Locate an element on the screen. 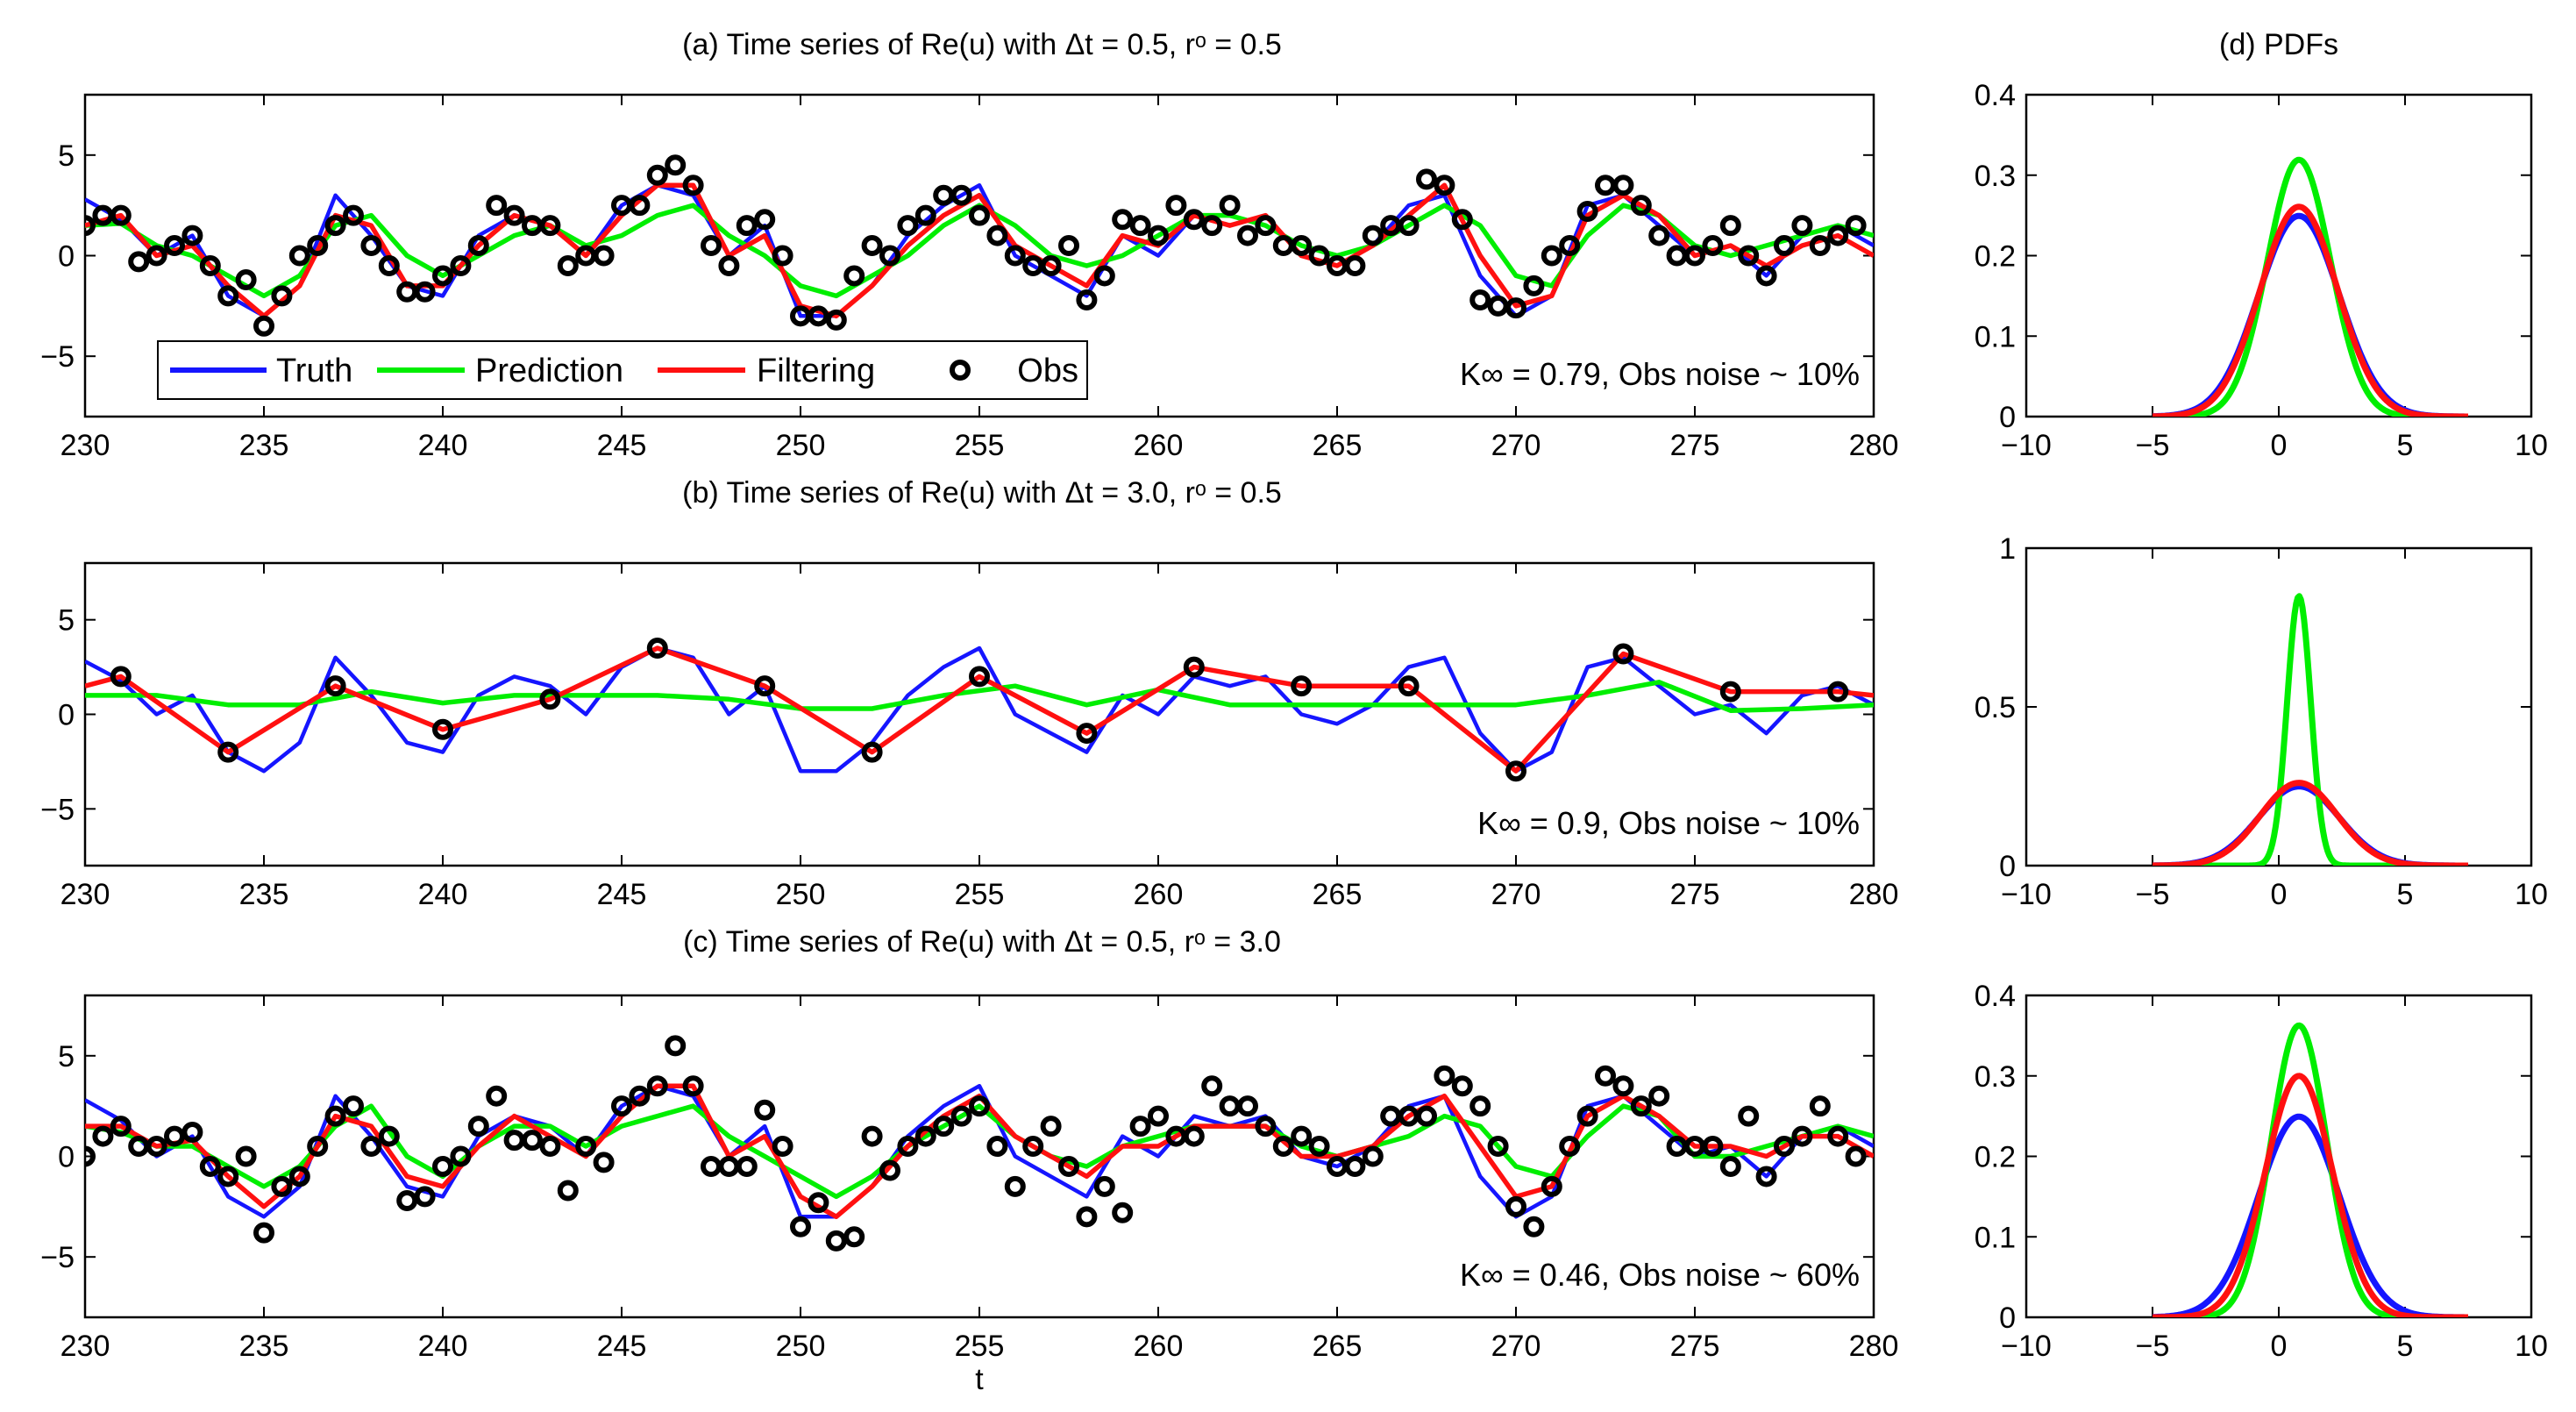 This screenshot has height=1412, width=2576. legend-obs-marker is located at coordinates (960, 370).